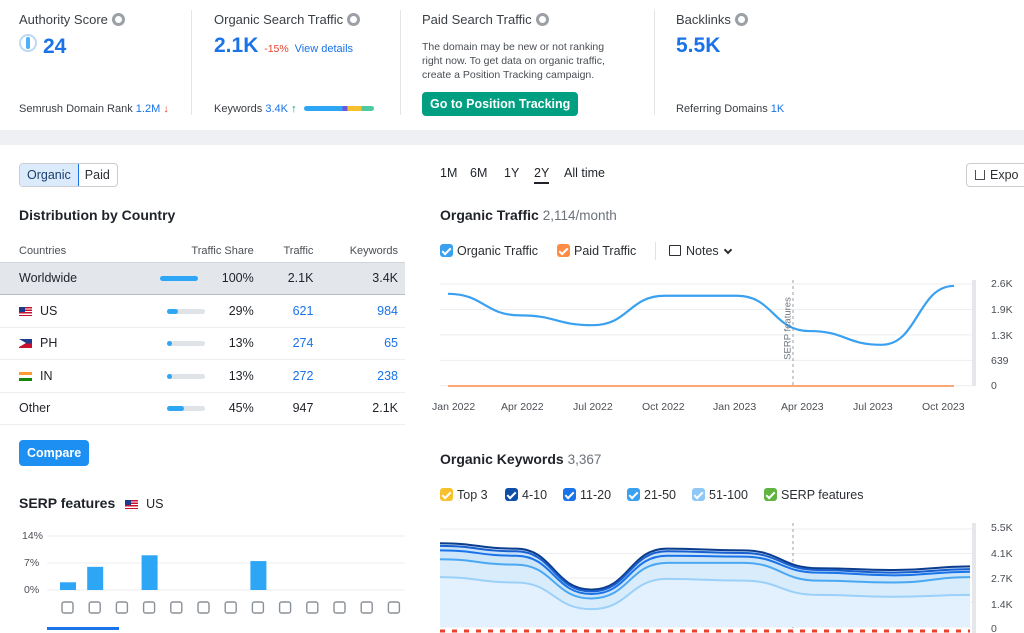 Image resolution: width=1024 pixels, height=633 pixels. Describe the element at coordinates (512, 173) in the screenshot. I see `period-1y: 1Y` at that location.